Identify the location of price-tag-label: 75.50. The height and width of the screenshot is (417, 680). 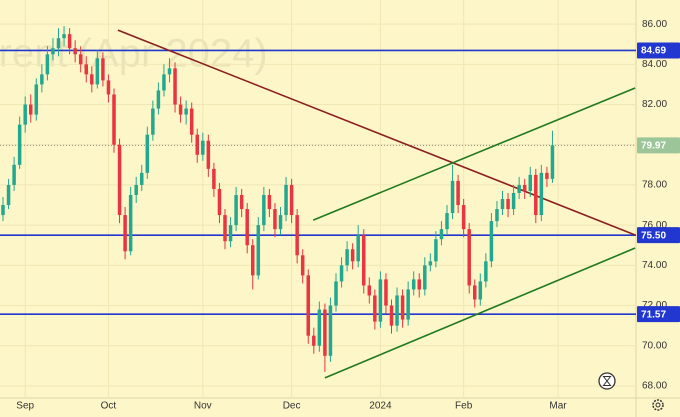
(653, 235).